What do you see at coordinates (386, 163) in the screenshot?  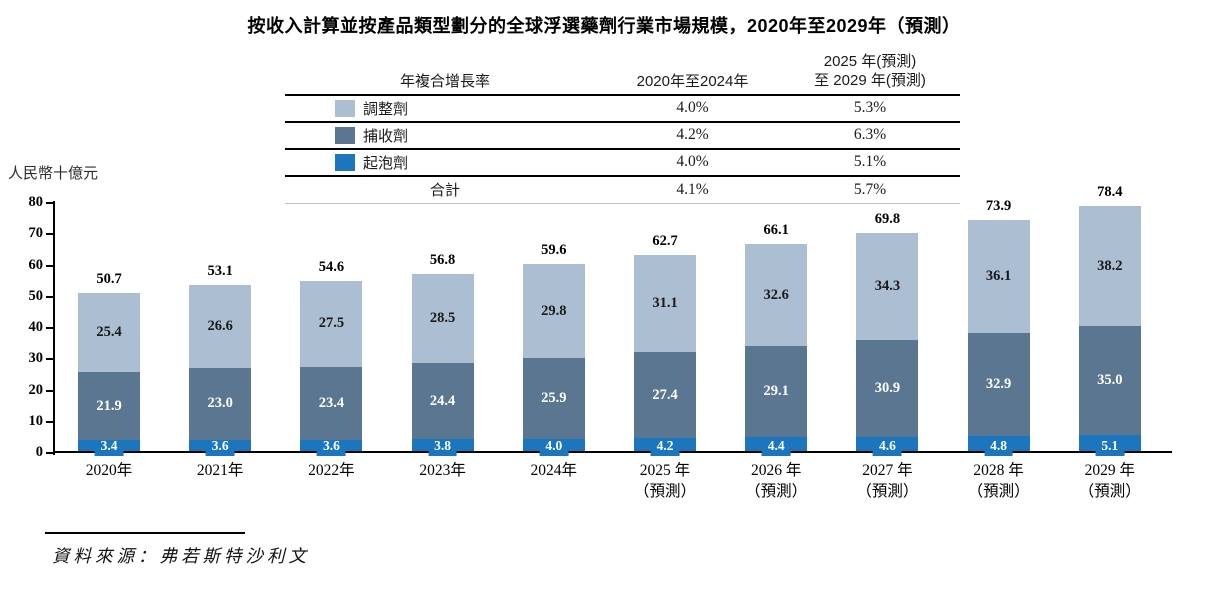 I see `legend-label: 起泡劑` at bounding box center [386, 163].